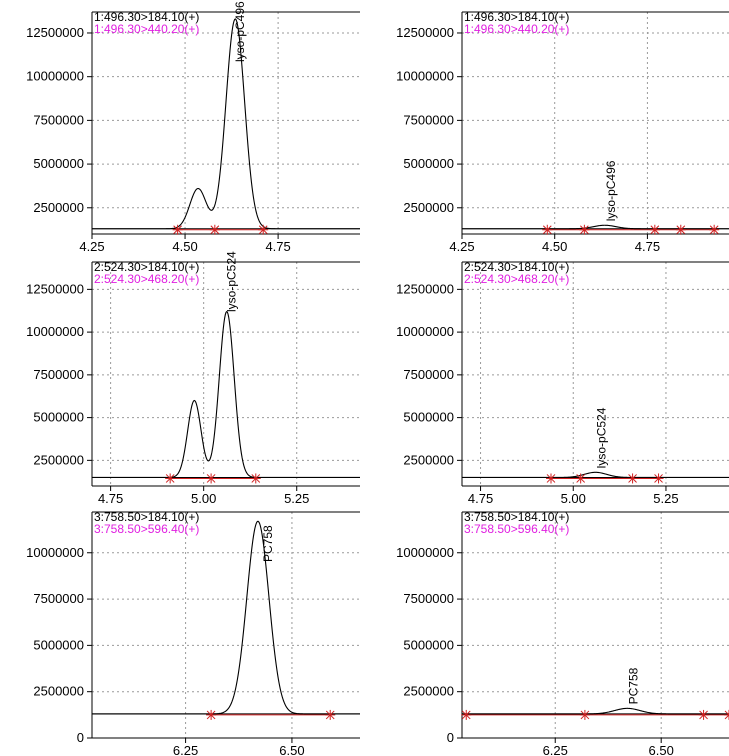 The width and height of the screenshot is (729, 756). Describe the element at coordinates (80, 737) in the screenshot. I see `y-tick-label: 0` at that location.